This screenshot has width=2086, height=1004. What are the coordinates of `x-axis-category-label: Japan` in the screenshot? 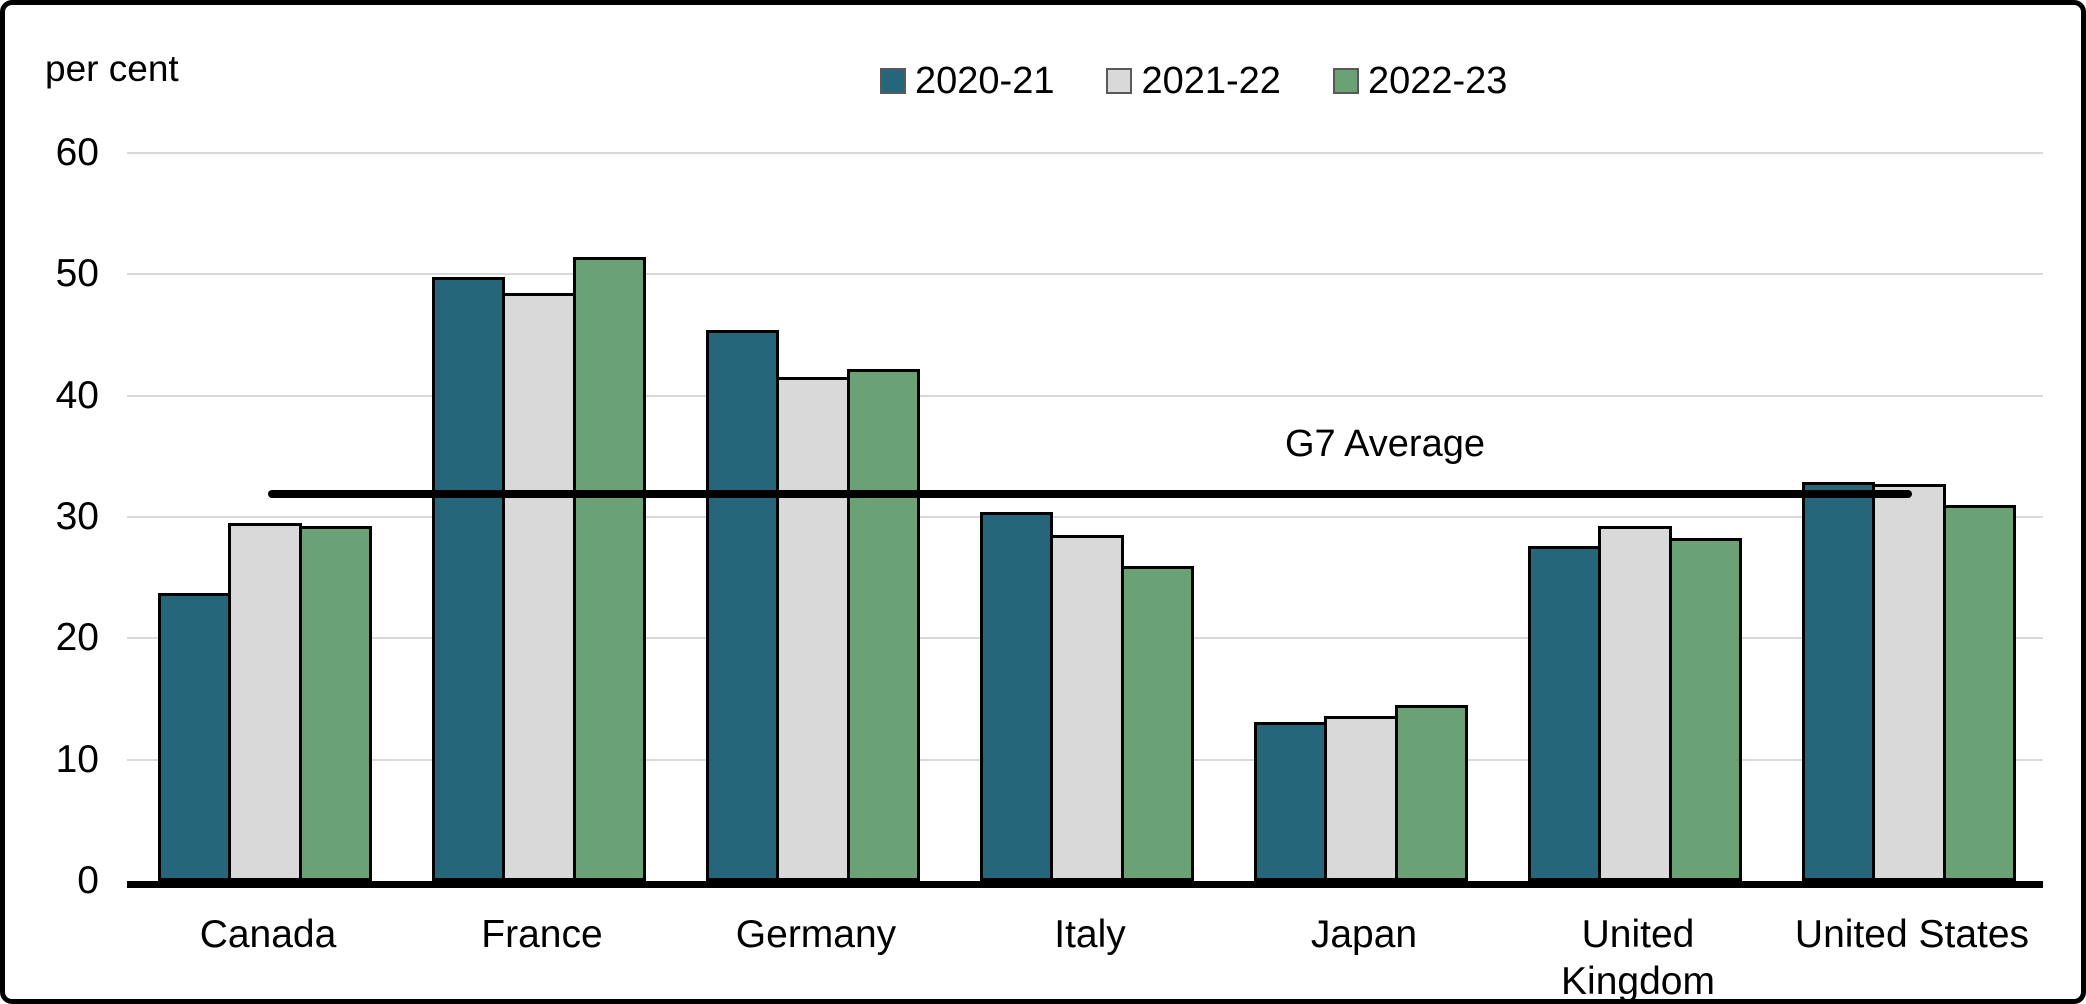 It's located at (1364, 934).